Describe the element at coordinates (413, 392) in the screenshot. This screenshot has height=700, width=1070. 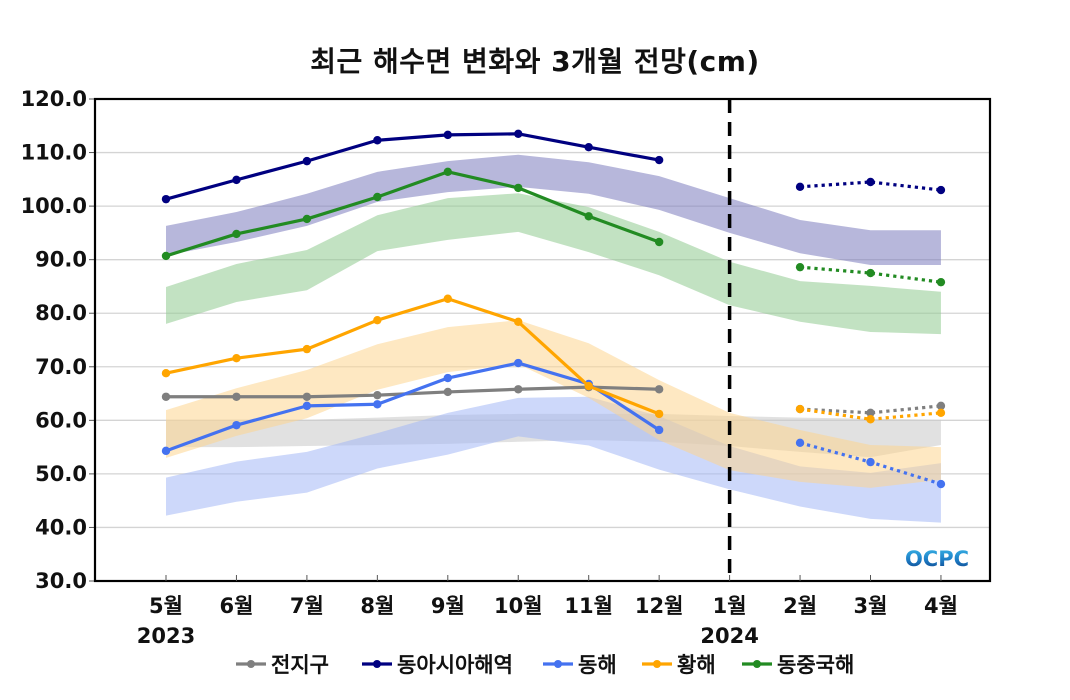
I see `line-observed-전지구` at that location.